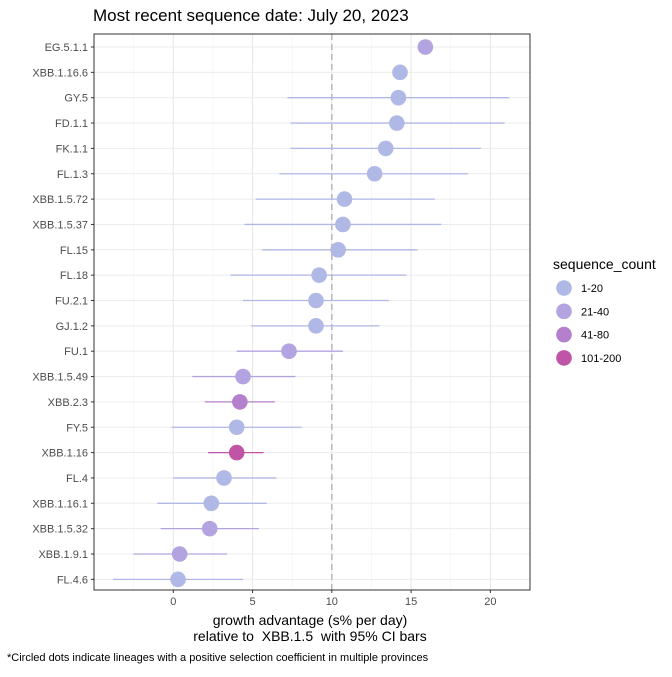 The height and width of the screenshot is (677, 672). What do you see at coordinates (251, 15) in the screenshot?
I see `chart-title: Most recent sequence date: July 20, 2023` at bounding box center [251, 15].